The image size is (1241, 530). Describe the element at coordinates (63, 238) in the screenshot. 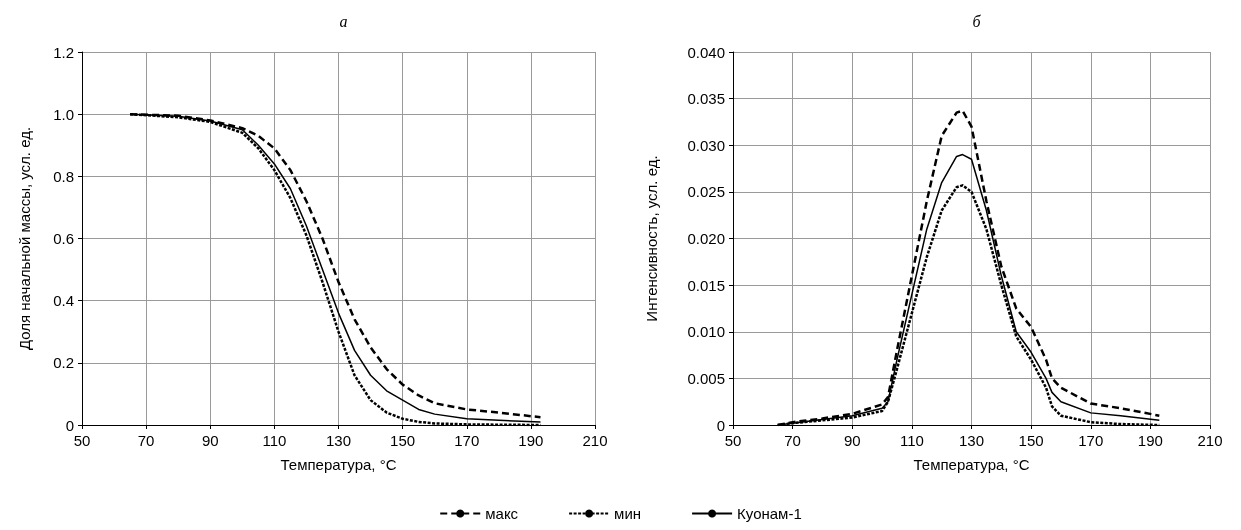

I see `y-tick-label: 0.6` at that location.